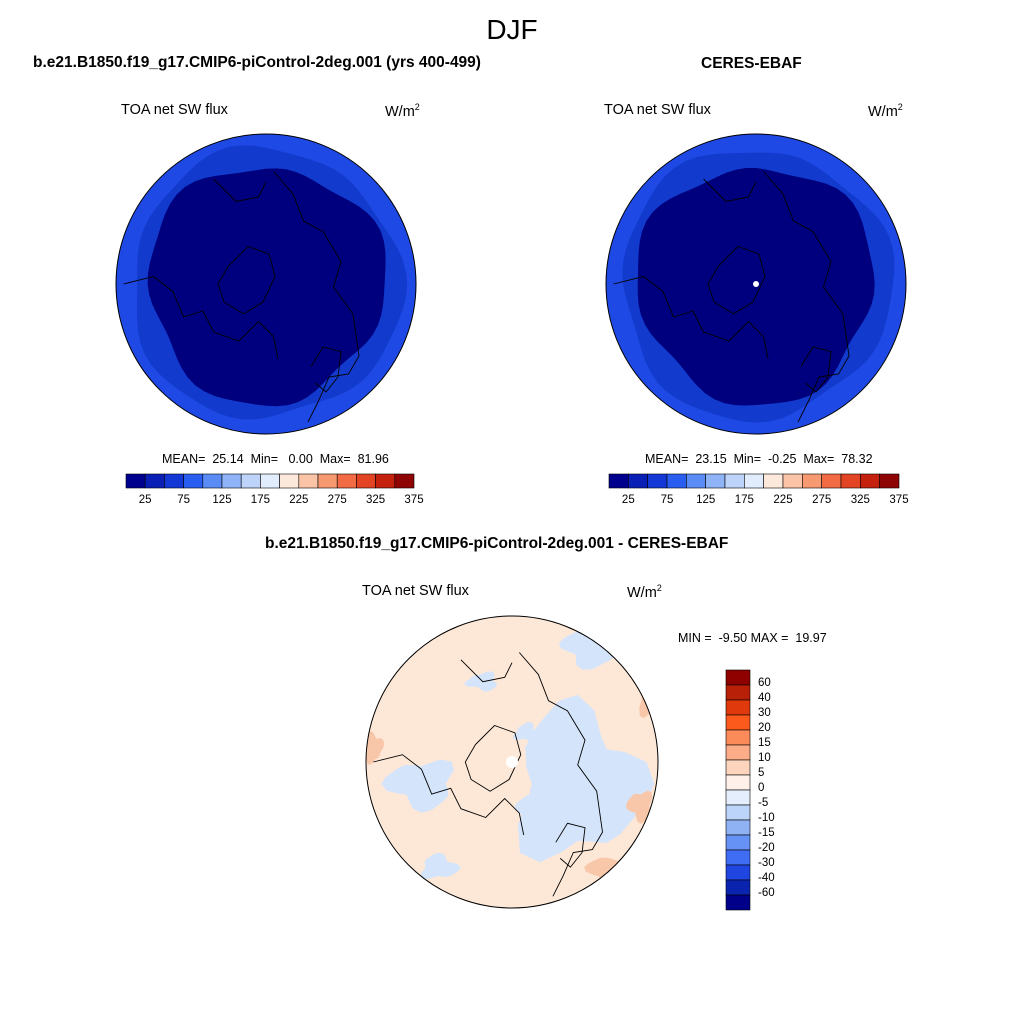  What do you see at coordinates (764, 758) in the screenshot?
I see `colorbar3-tick-5: 10` at bounding box center [764, 758].